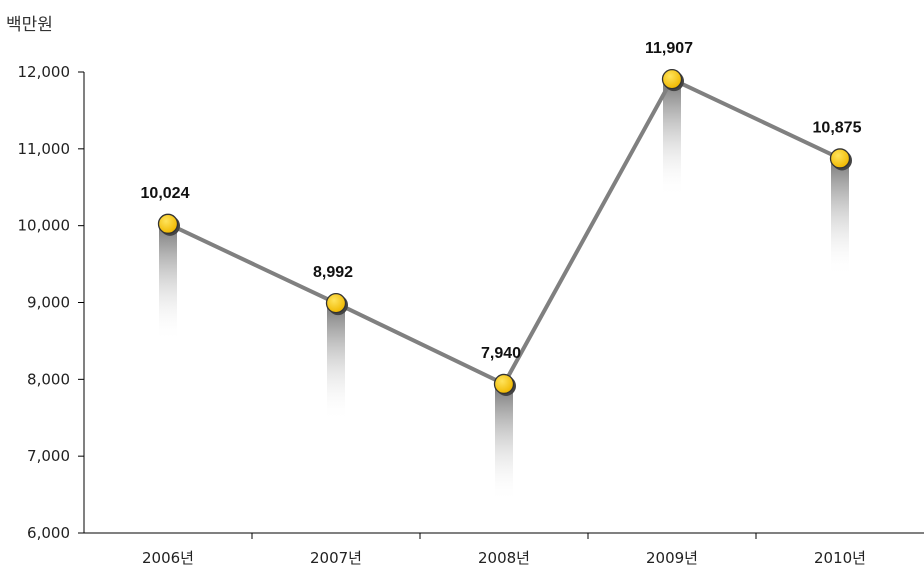 The height and width of the screenshot is (569, 924). Describe the element at coordinates (44, 72) in the screenshot. I see `y-tick-label: 12,000` at that location.